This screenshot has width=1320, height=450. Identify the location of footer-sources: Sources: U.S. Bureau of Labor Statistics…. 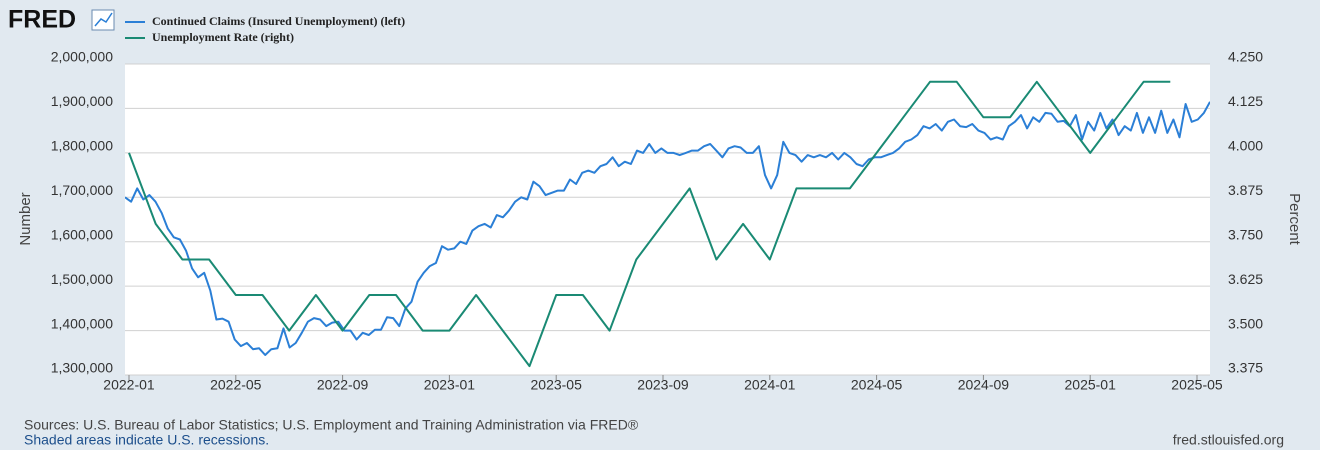
(331, 425).